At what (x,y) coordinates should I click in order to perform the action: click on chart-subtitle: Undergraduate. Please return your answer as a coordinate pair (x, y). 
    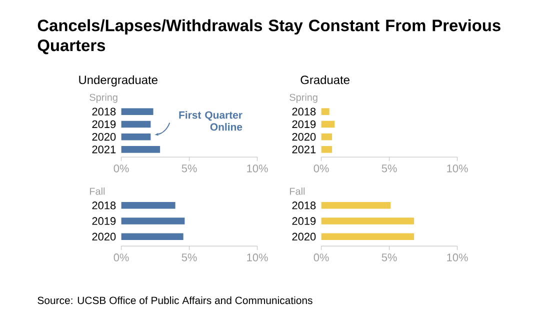
    Looking at the image, I should click on (118, 81).